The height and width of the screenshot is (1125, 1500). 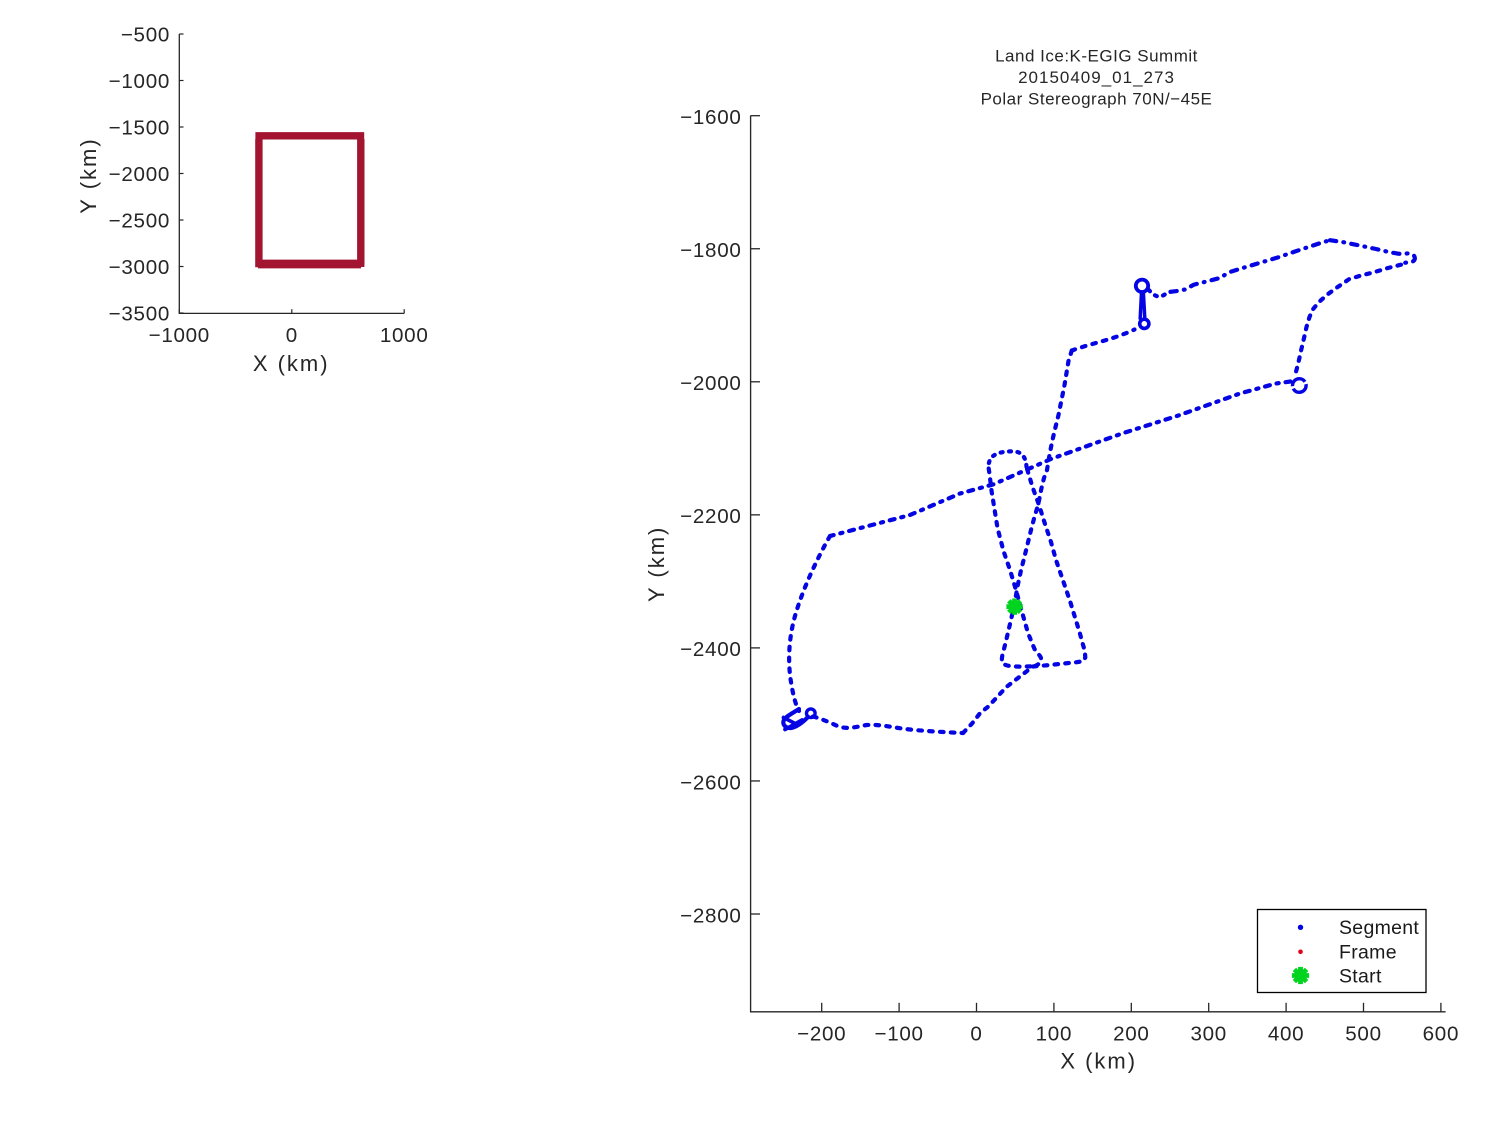 What do you see at coordinates (1286, 1034) in the screenshot?
I see `svg-text: 400` at bounding box center [1286, 1034].